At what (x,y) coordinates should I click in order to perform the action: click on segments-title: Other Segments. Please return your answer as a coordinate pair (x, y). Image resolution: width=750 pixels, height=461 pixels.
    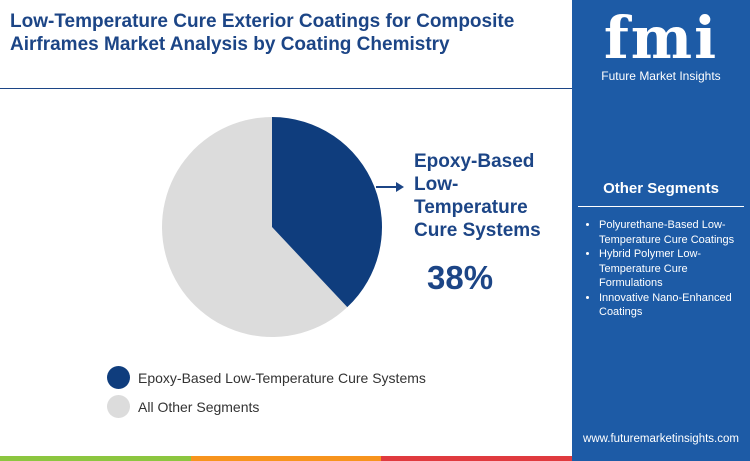
    Looking at the image, I should click on (661, 188).